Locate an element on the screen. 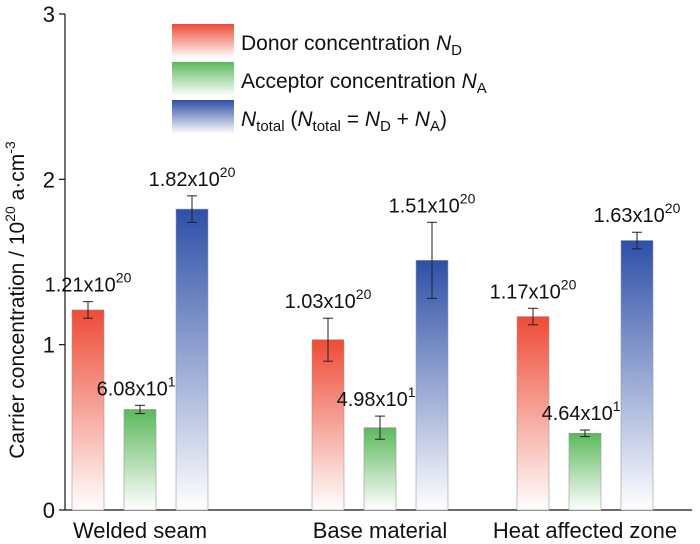  y-axis-title: Carrier concentration / 1020 a·cm-3 is located at coordinates (15, 300).